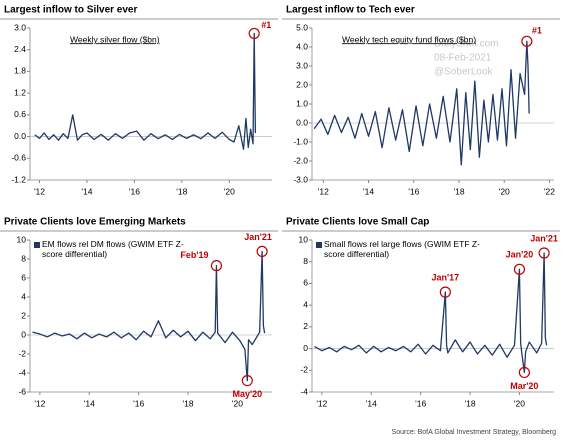 The height and width of the screenshot is (443, 564). What do you see at coordinates (18, 179) in the screenshot?
I see `y-tick-label: -1.2` at bounding box center [18, 179].